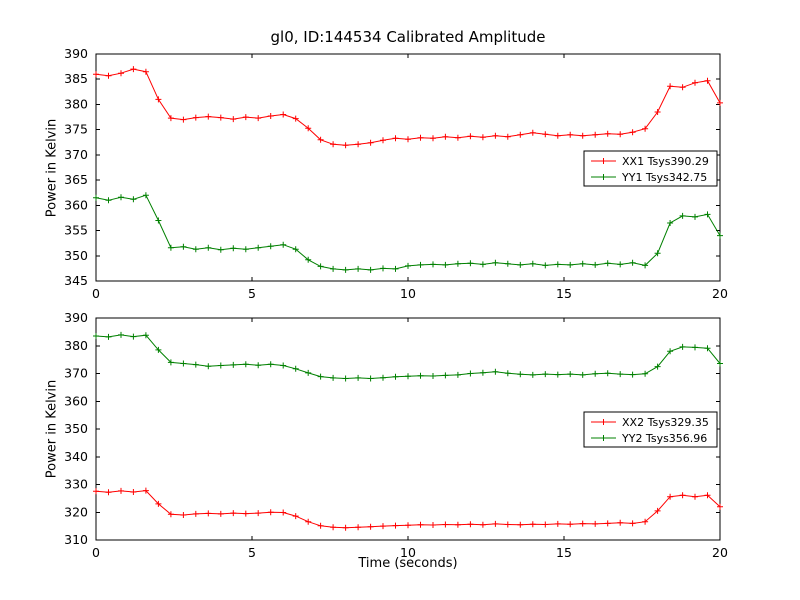 The width and height of the screenshot is (800, 600). I want to click on y-tick-label: 330, so click(76, 484).